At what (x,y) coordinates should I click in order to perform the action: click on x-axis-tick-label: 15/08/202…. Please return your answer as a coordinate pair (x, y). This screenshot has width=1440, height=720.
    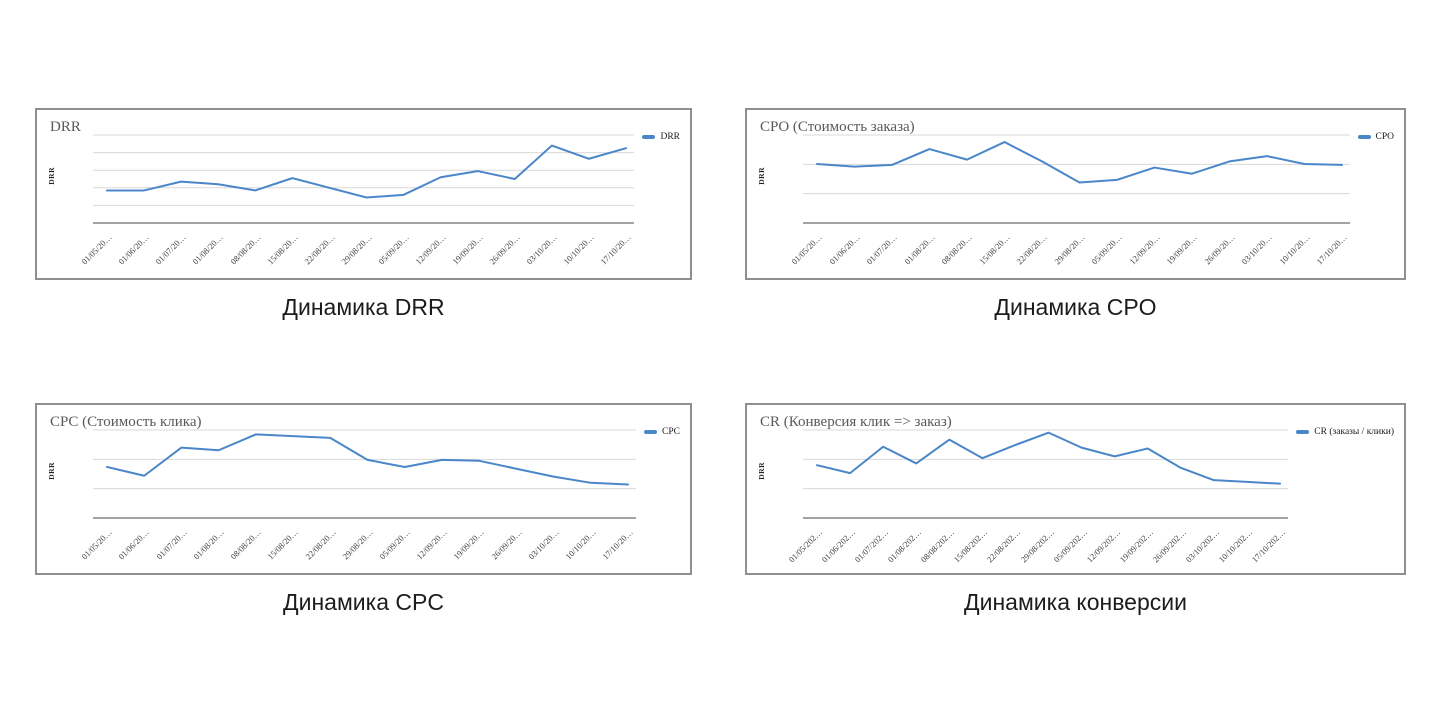
    Looking at the image, I should click on (970, 546).